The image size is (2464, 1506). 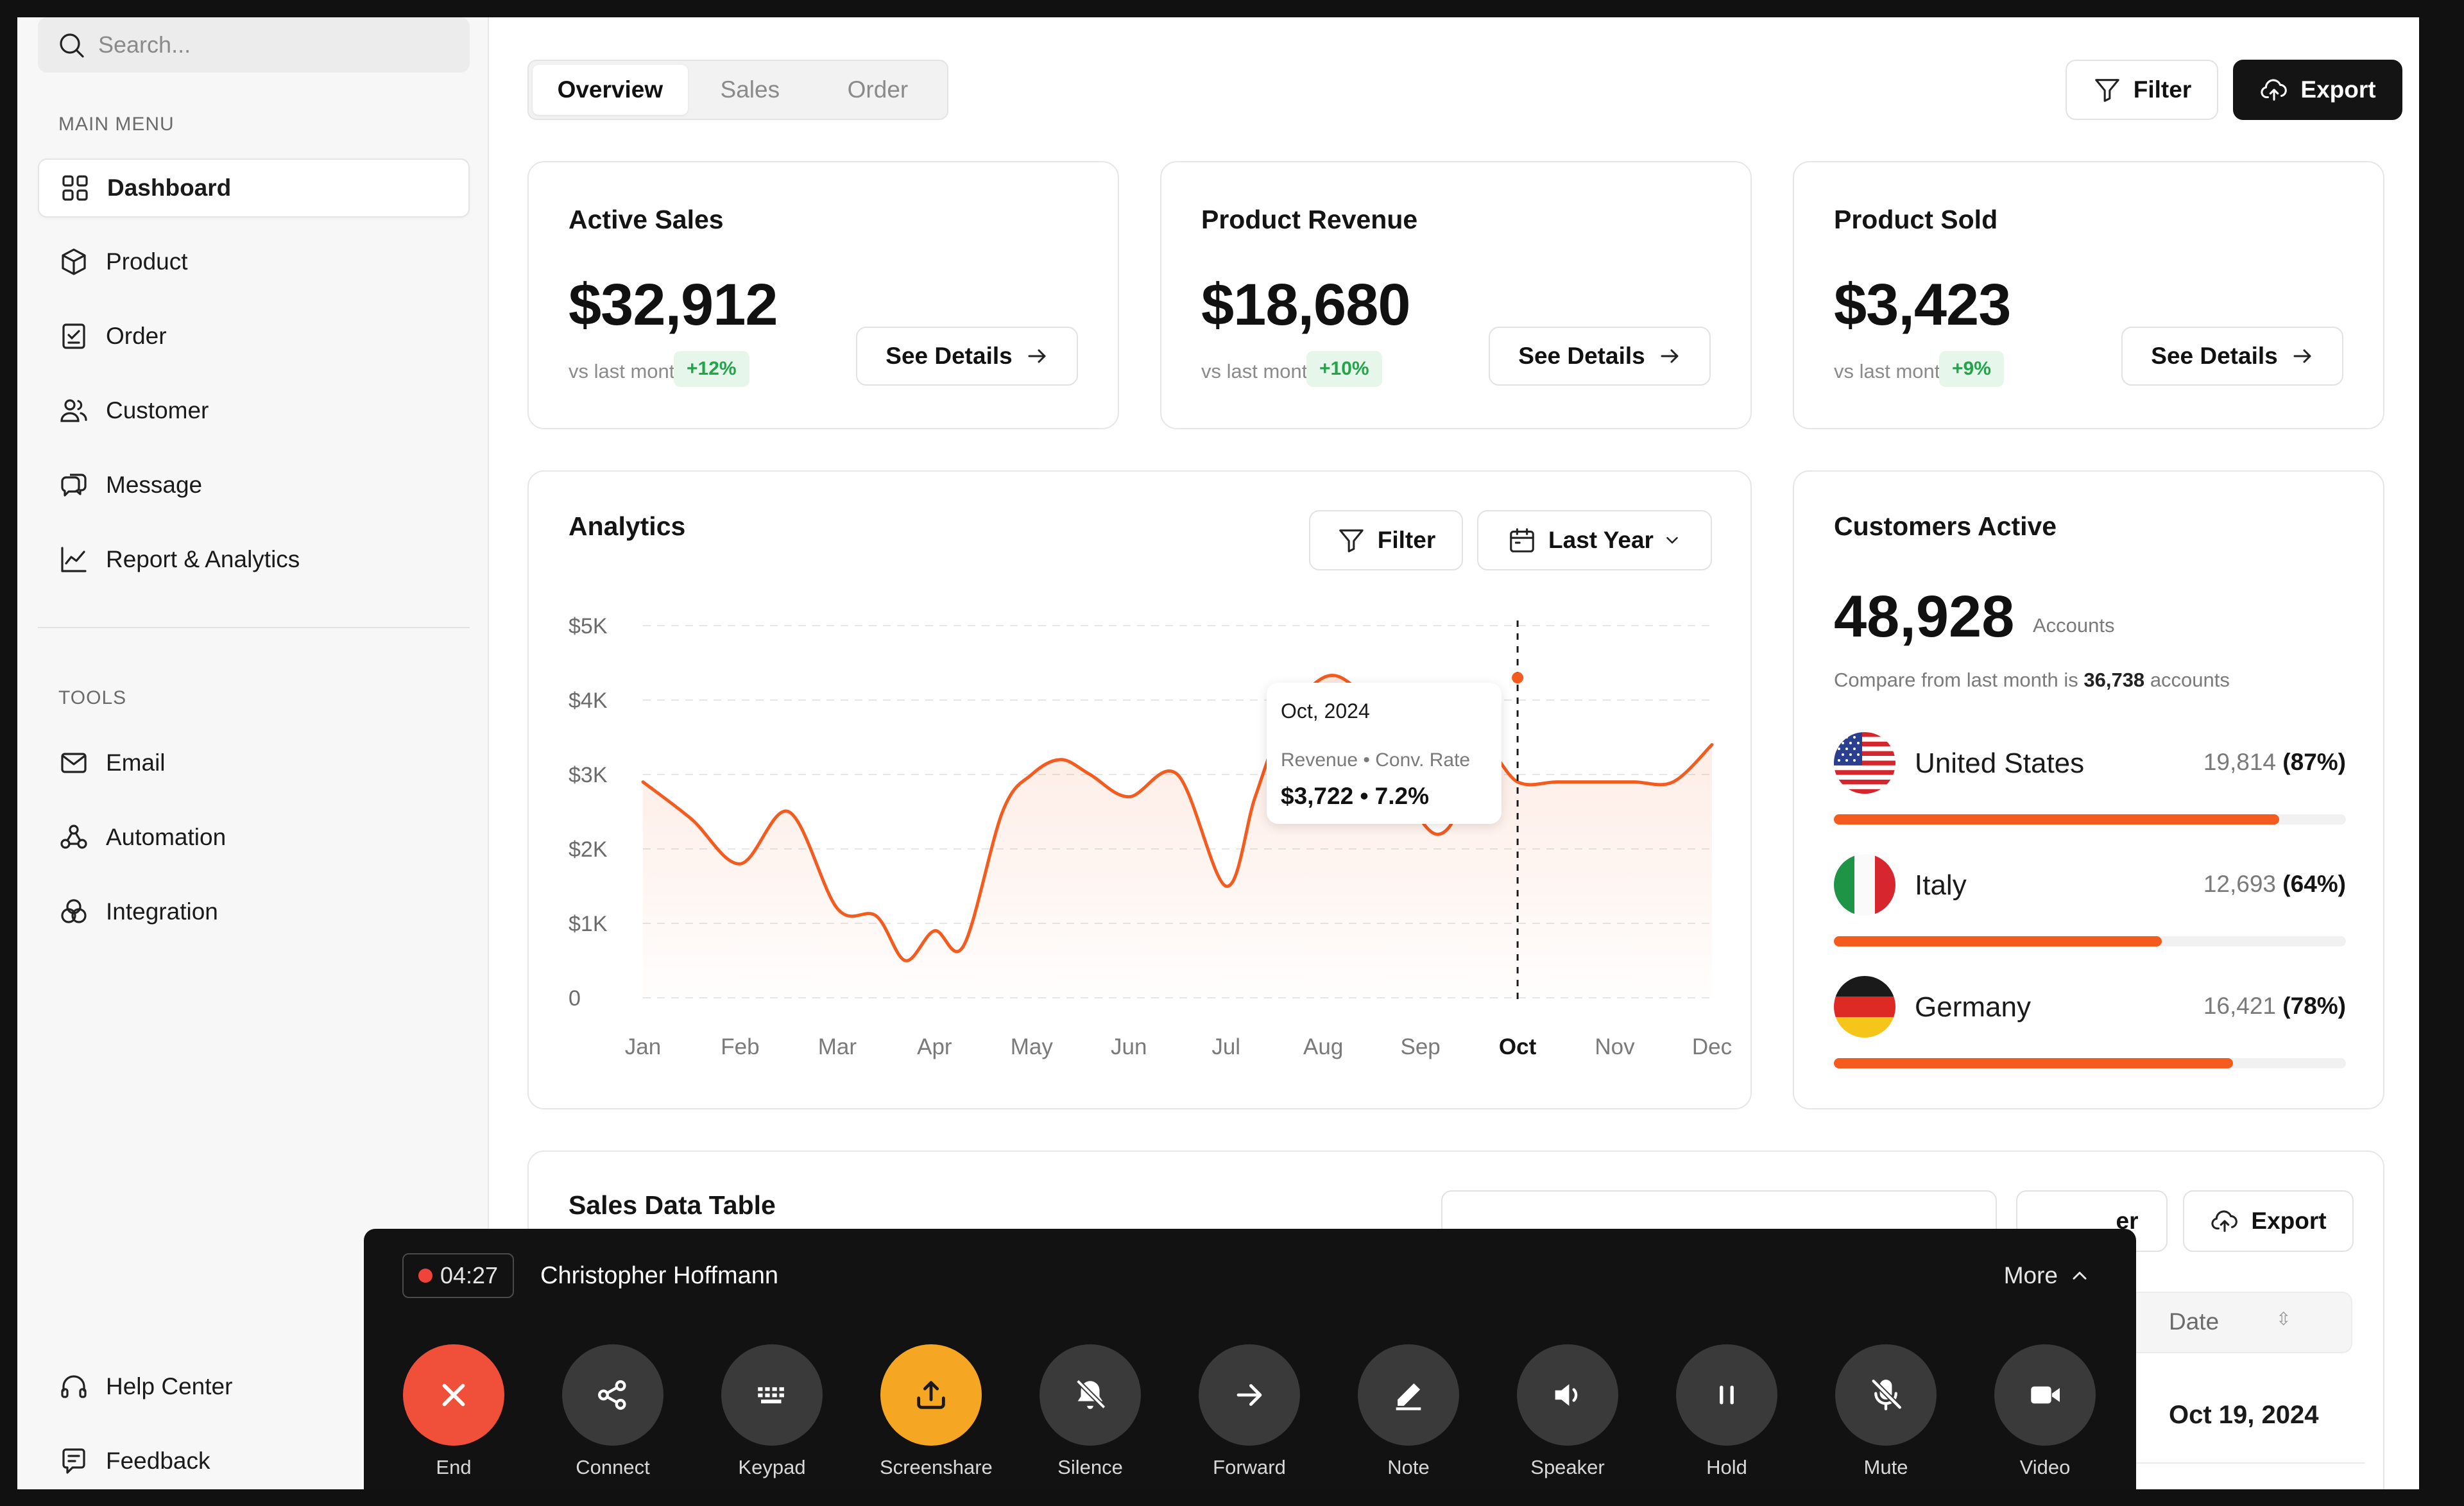 I want to click on sidebar-item-email: Email, so click(x=254, y=762).